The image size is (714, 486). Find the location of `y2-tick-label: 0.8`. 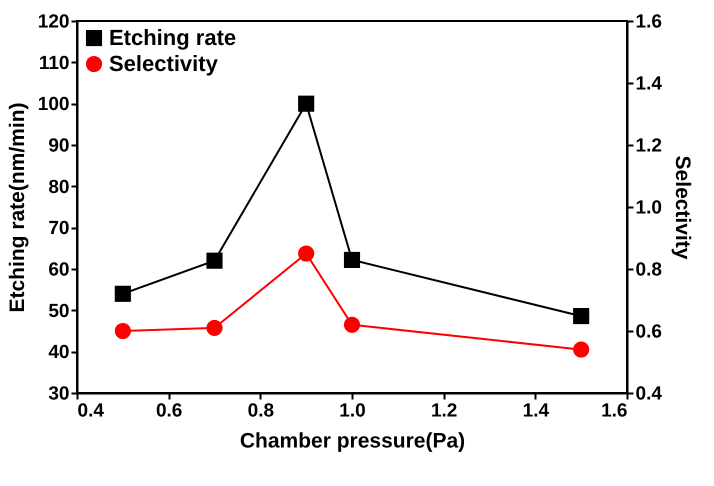

y2-tick-label: 0.8 is located at coordinates (649, 270).